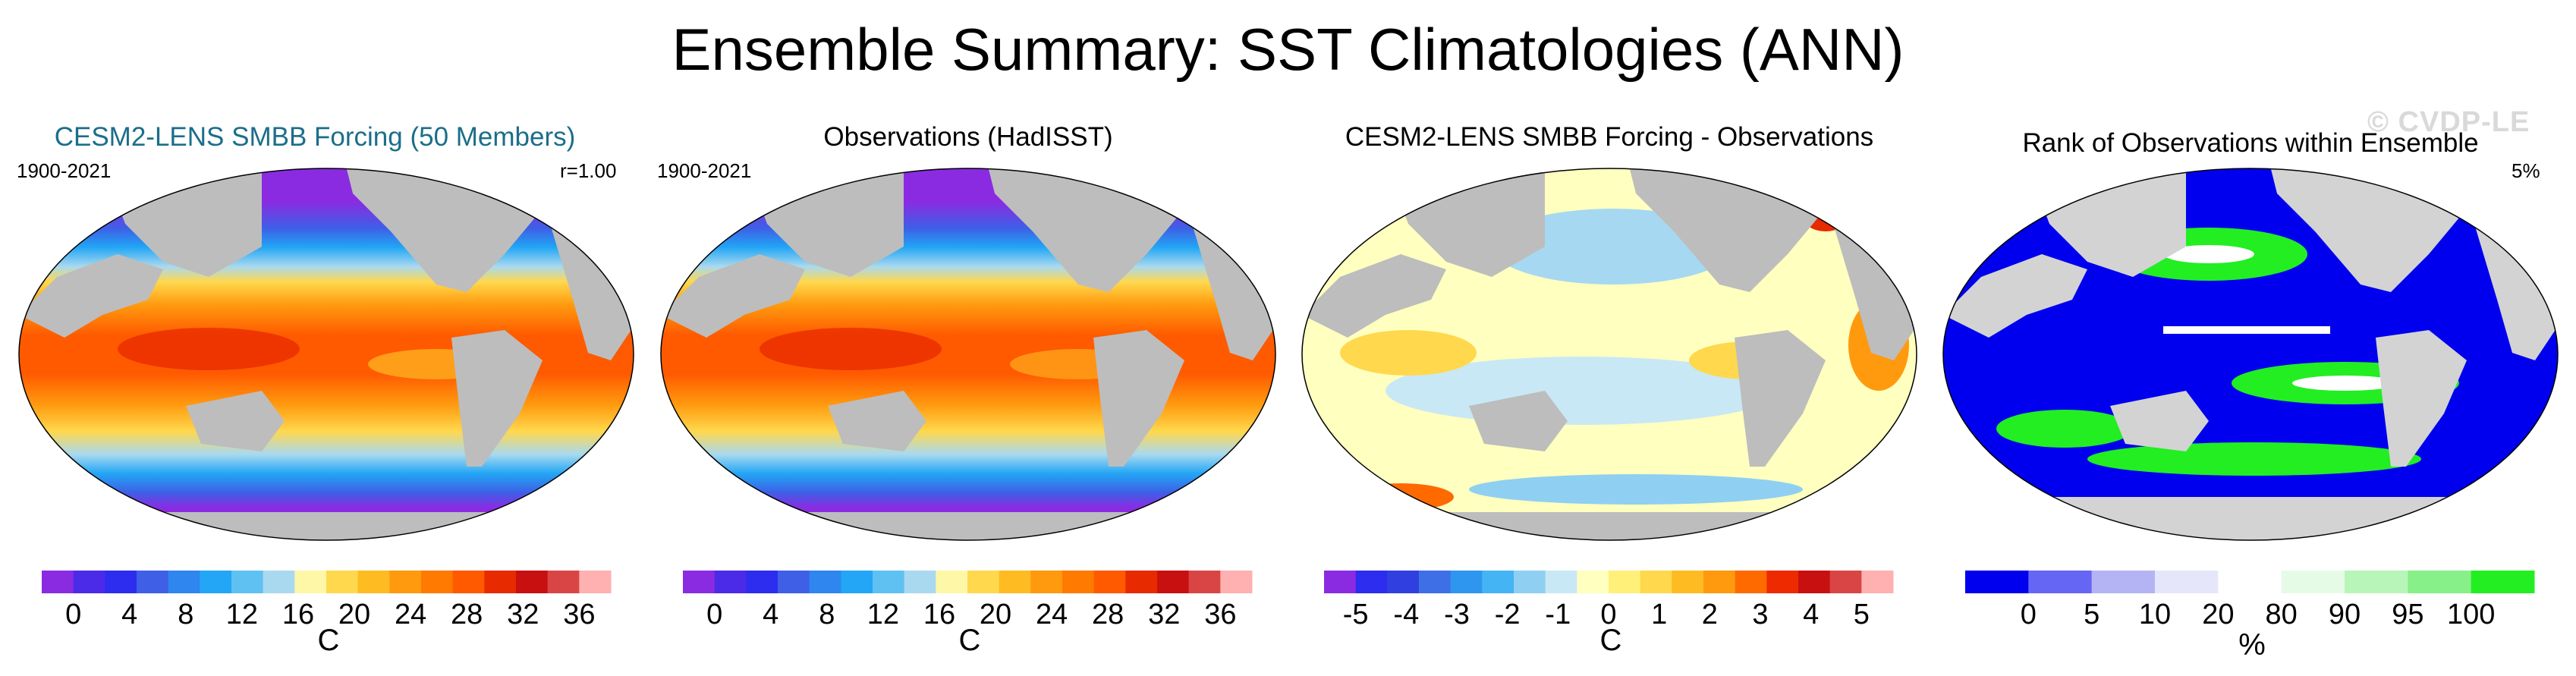 The image size is (2576, 676). Describe the element at coordinates (2250, 143) in the screenshot. I see `panel-4-title: Rank of Observations within Ensemble` at that location.